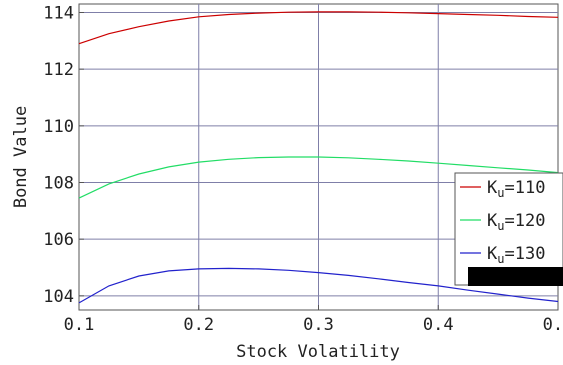 The height and width of the screenshot is (365, 563). What do you see at coordinates (63, 155) in the screenshot?
I see `y-tick-labels: 104 106 108 110 112 114` at bounding box center [63, 155].